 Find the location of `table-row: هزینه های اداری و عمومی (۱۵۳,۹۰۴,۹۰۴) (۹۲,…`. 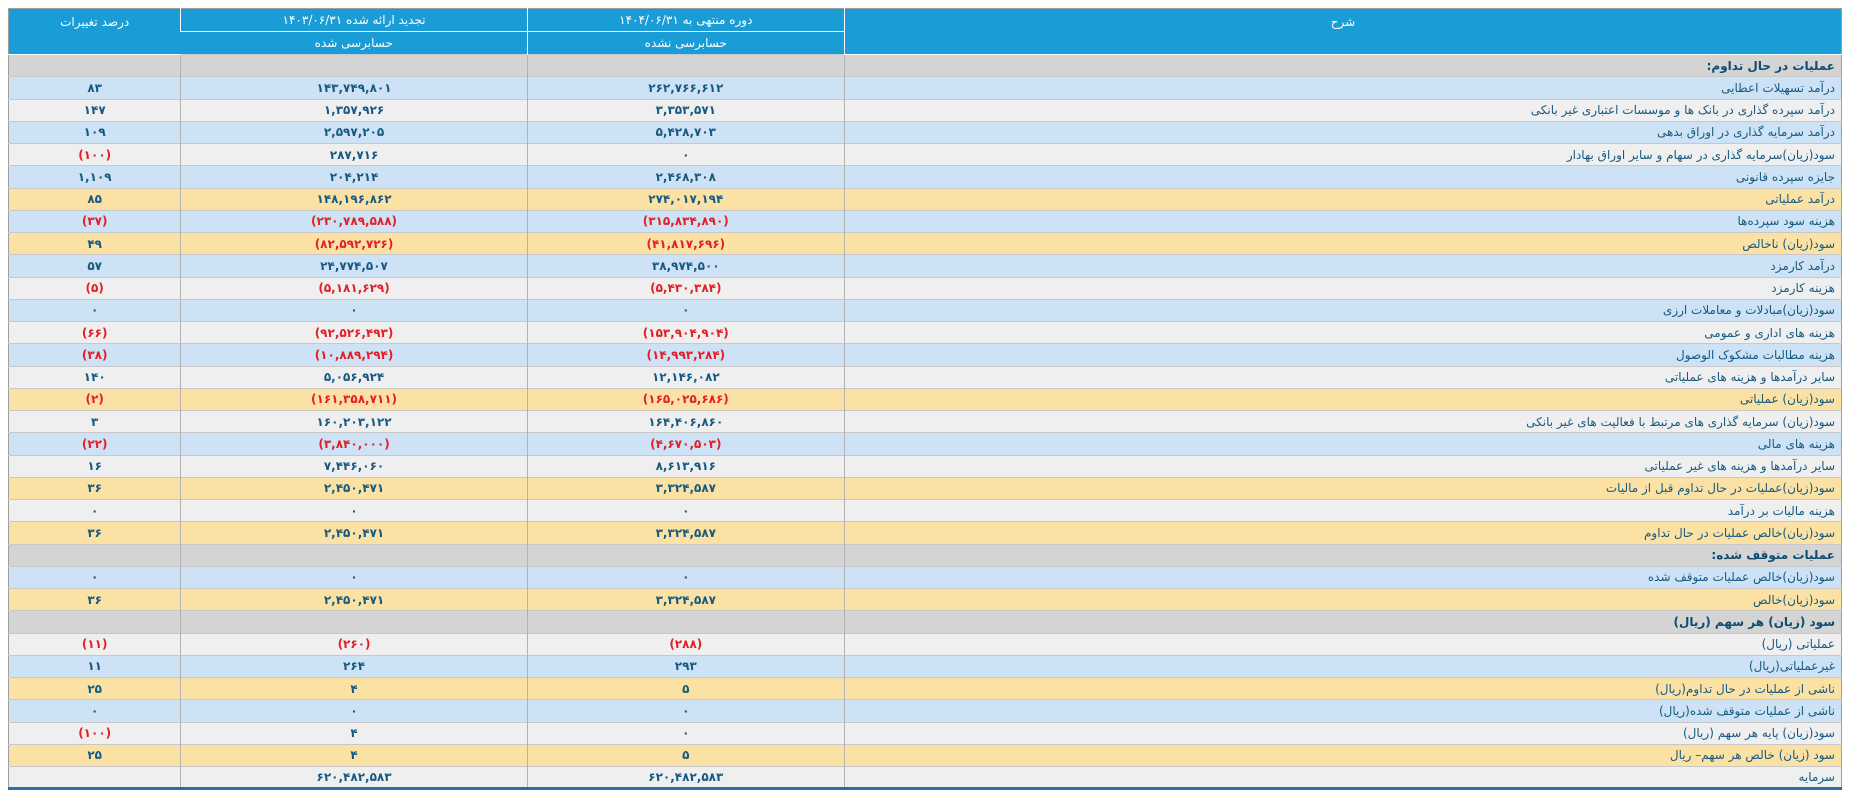

table-row: هزینه های اداری و عمومی (۱۵۳,۹۰۴,۹۰۴) (۹۲,… is located at coordinates (925, 332).